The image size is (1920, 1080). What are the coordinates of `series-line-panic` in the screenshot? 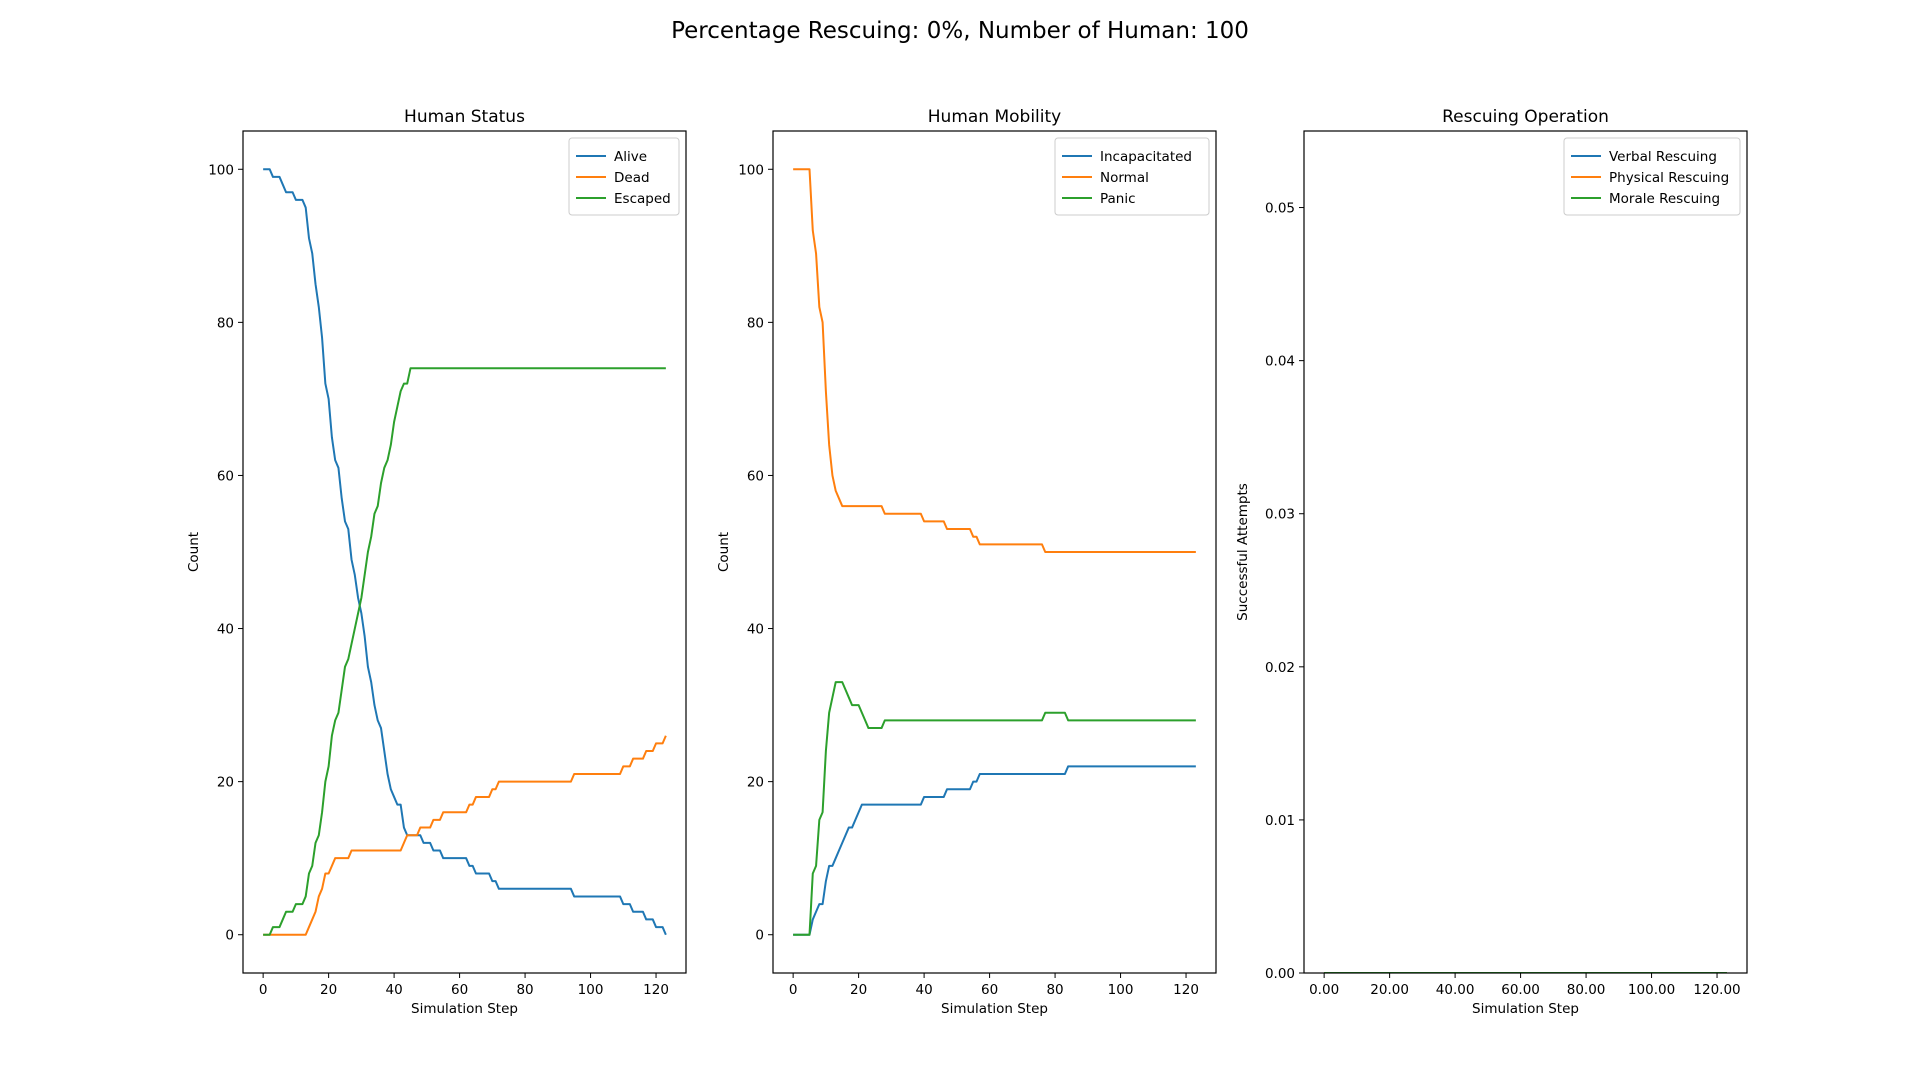 It's located at (994, 808).